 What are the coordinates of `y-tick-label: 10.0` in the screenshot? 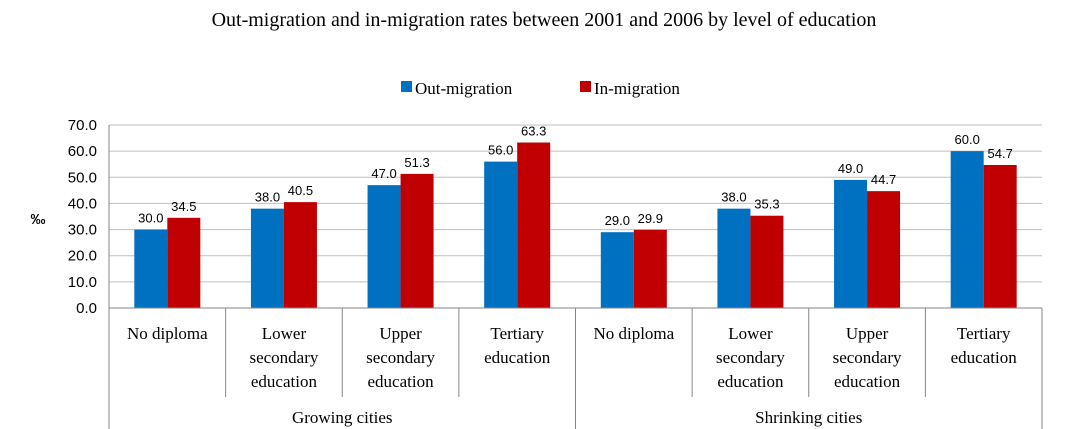 It's located at (82, 282).